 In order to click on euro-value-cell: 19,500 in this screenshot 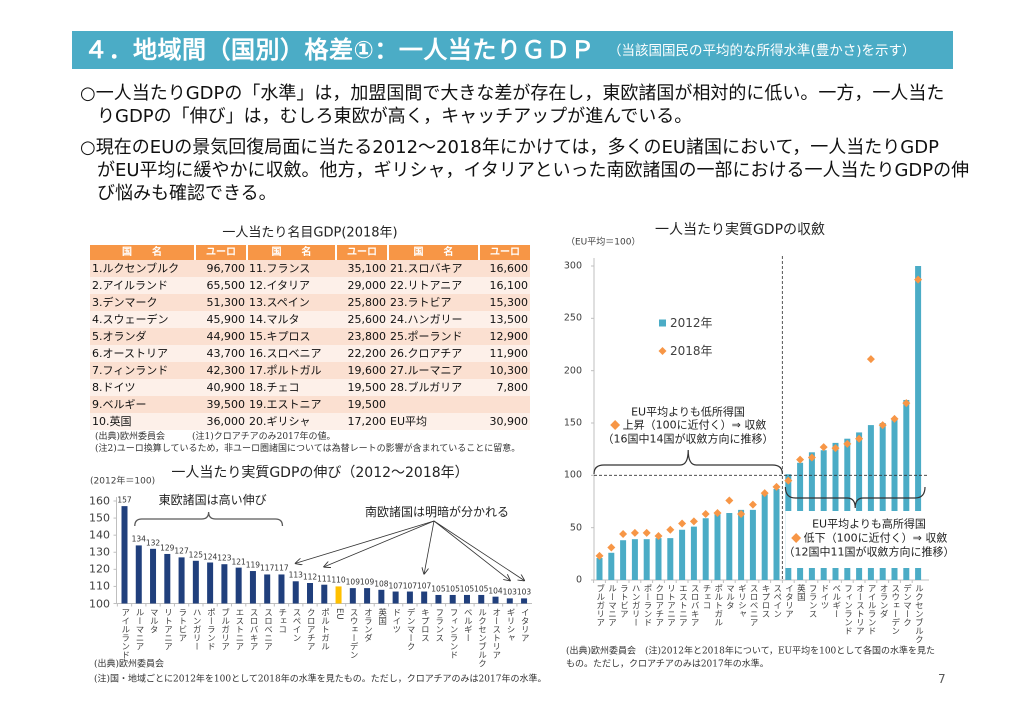, I will do `click(362, 387)`.